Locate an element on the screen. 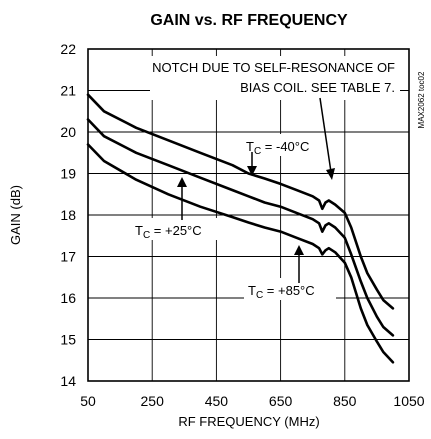 The height and width of the screenshot is (439, 431). label-plus85-value: = +85°C is located at coordinates (288, 290).